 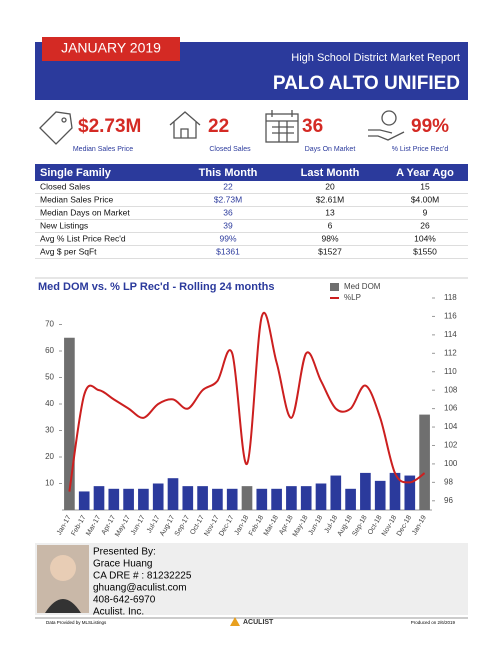 I want to click on stat-value: 99%, so click(x=430, y=126).